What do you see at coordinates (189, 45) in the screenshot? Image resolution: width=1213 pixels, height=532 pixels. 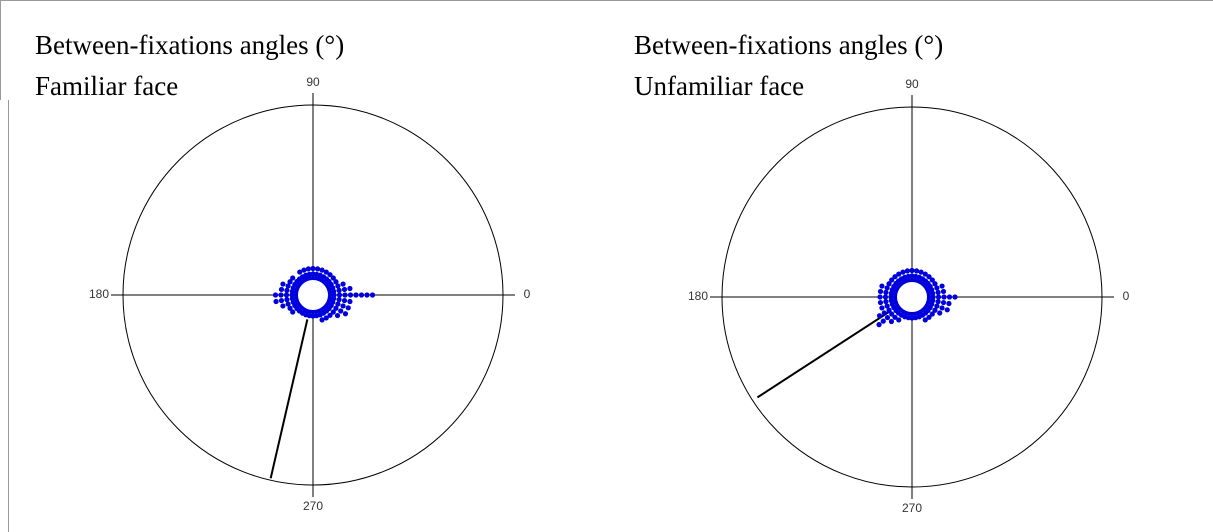 I see `chart-title: Between-fixations angles (°)` at bounding box center [189, 45].